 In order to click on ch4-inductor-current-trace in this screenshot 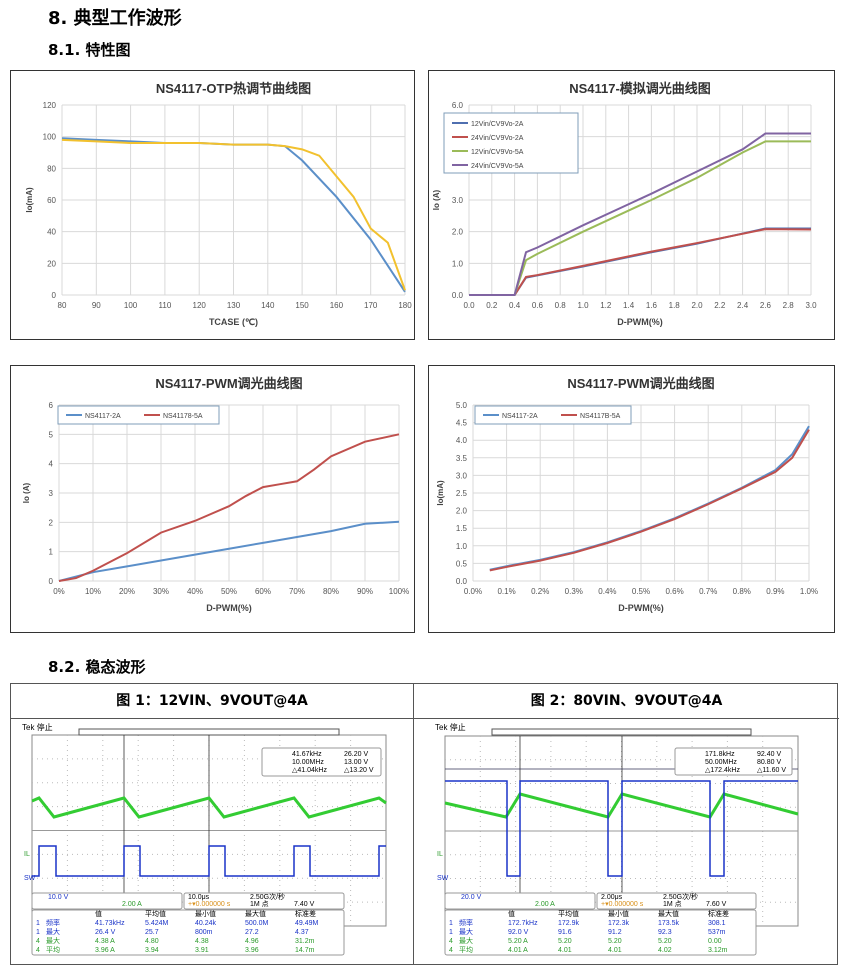, I will do `click(621, 805)`.